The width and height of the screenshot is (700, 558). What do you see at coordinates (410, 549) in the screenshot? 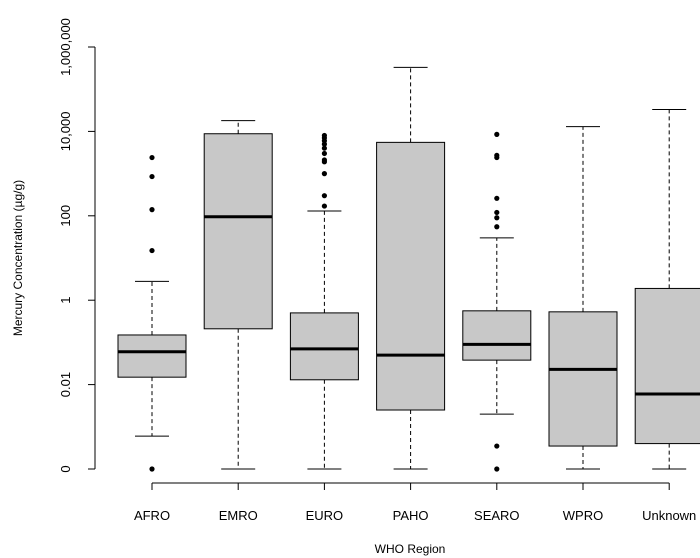
I see `x-axis-title: WHO Region` at bounding box center [410, 549].